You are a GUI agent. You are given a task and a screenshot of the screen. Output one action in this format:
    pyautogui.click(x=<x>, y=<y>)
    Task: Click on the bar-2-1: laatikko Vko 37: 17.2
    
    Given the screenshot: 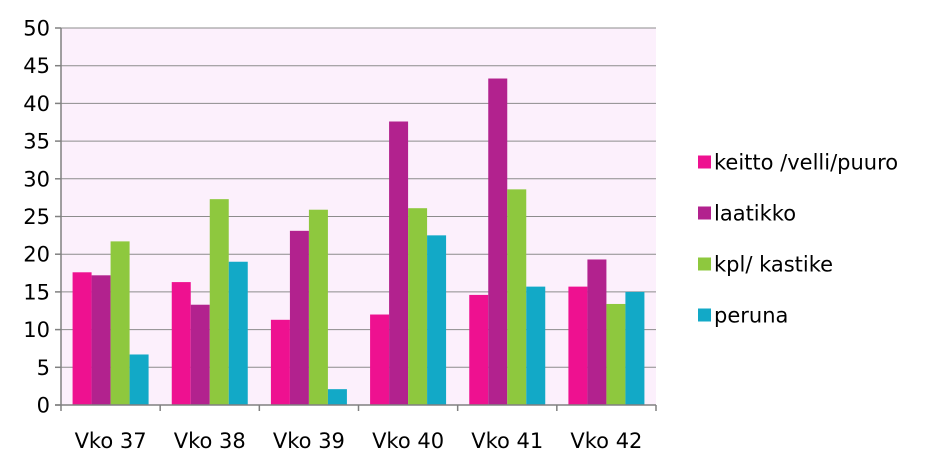 What is the action you would take?
    pyautogui.click(x=101, y=340)
    